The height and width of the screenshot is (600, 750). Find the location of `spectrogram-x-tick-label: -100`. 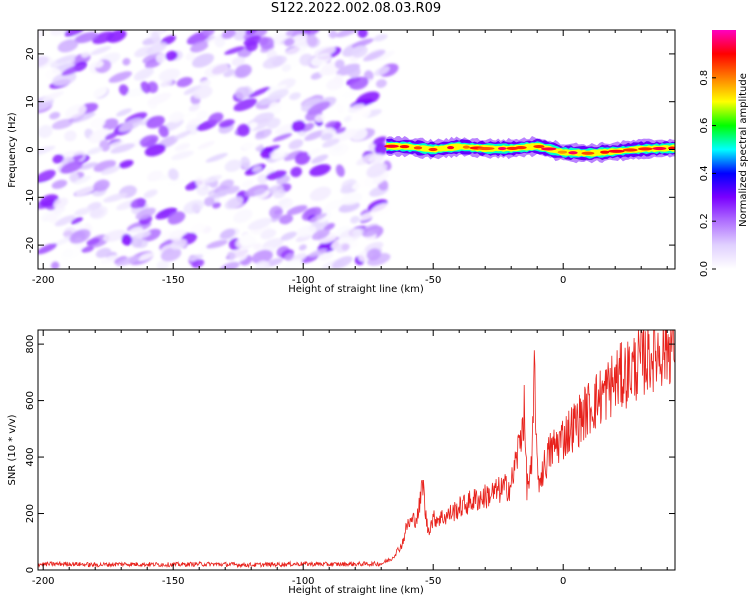

spectrogram-x-tick-label: -100 is located at coordinates (303, 280).